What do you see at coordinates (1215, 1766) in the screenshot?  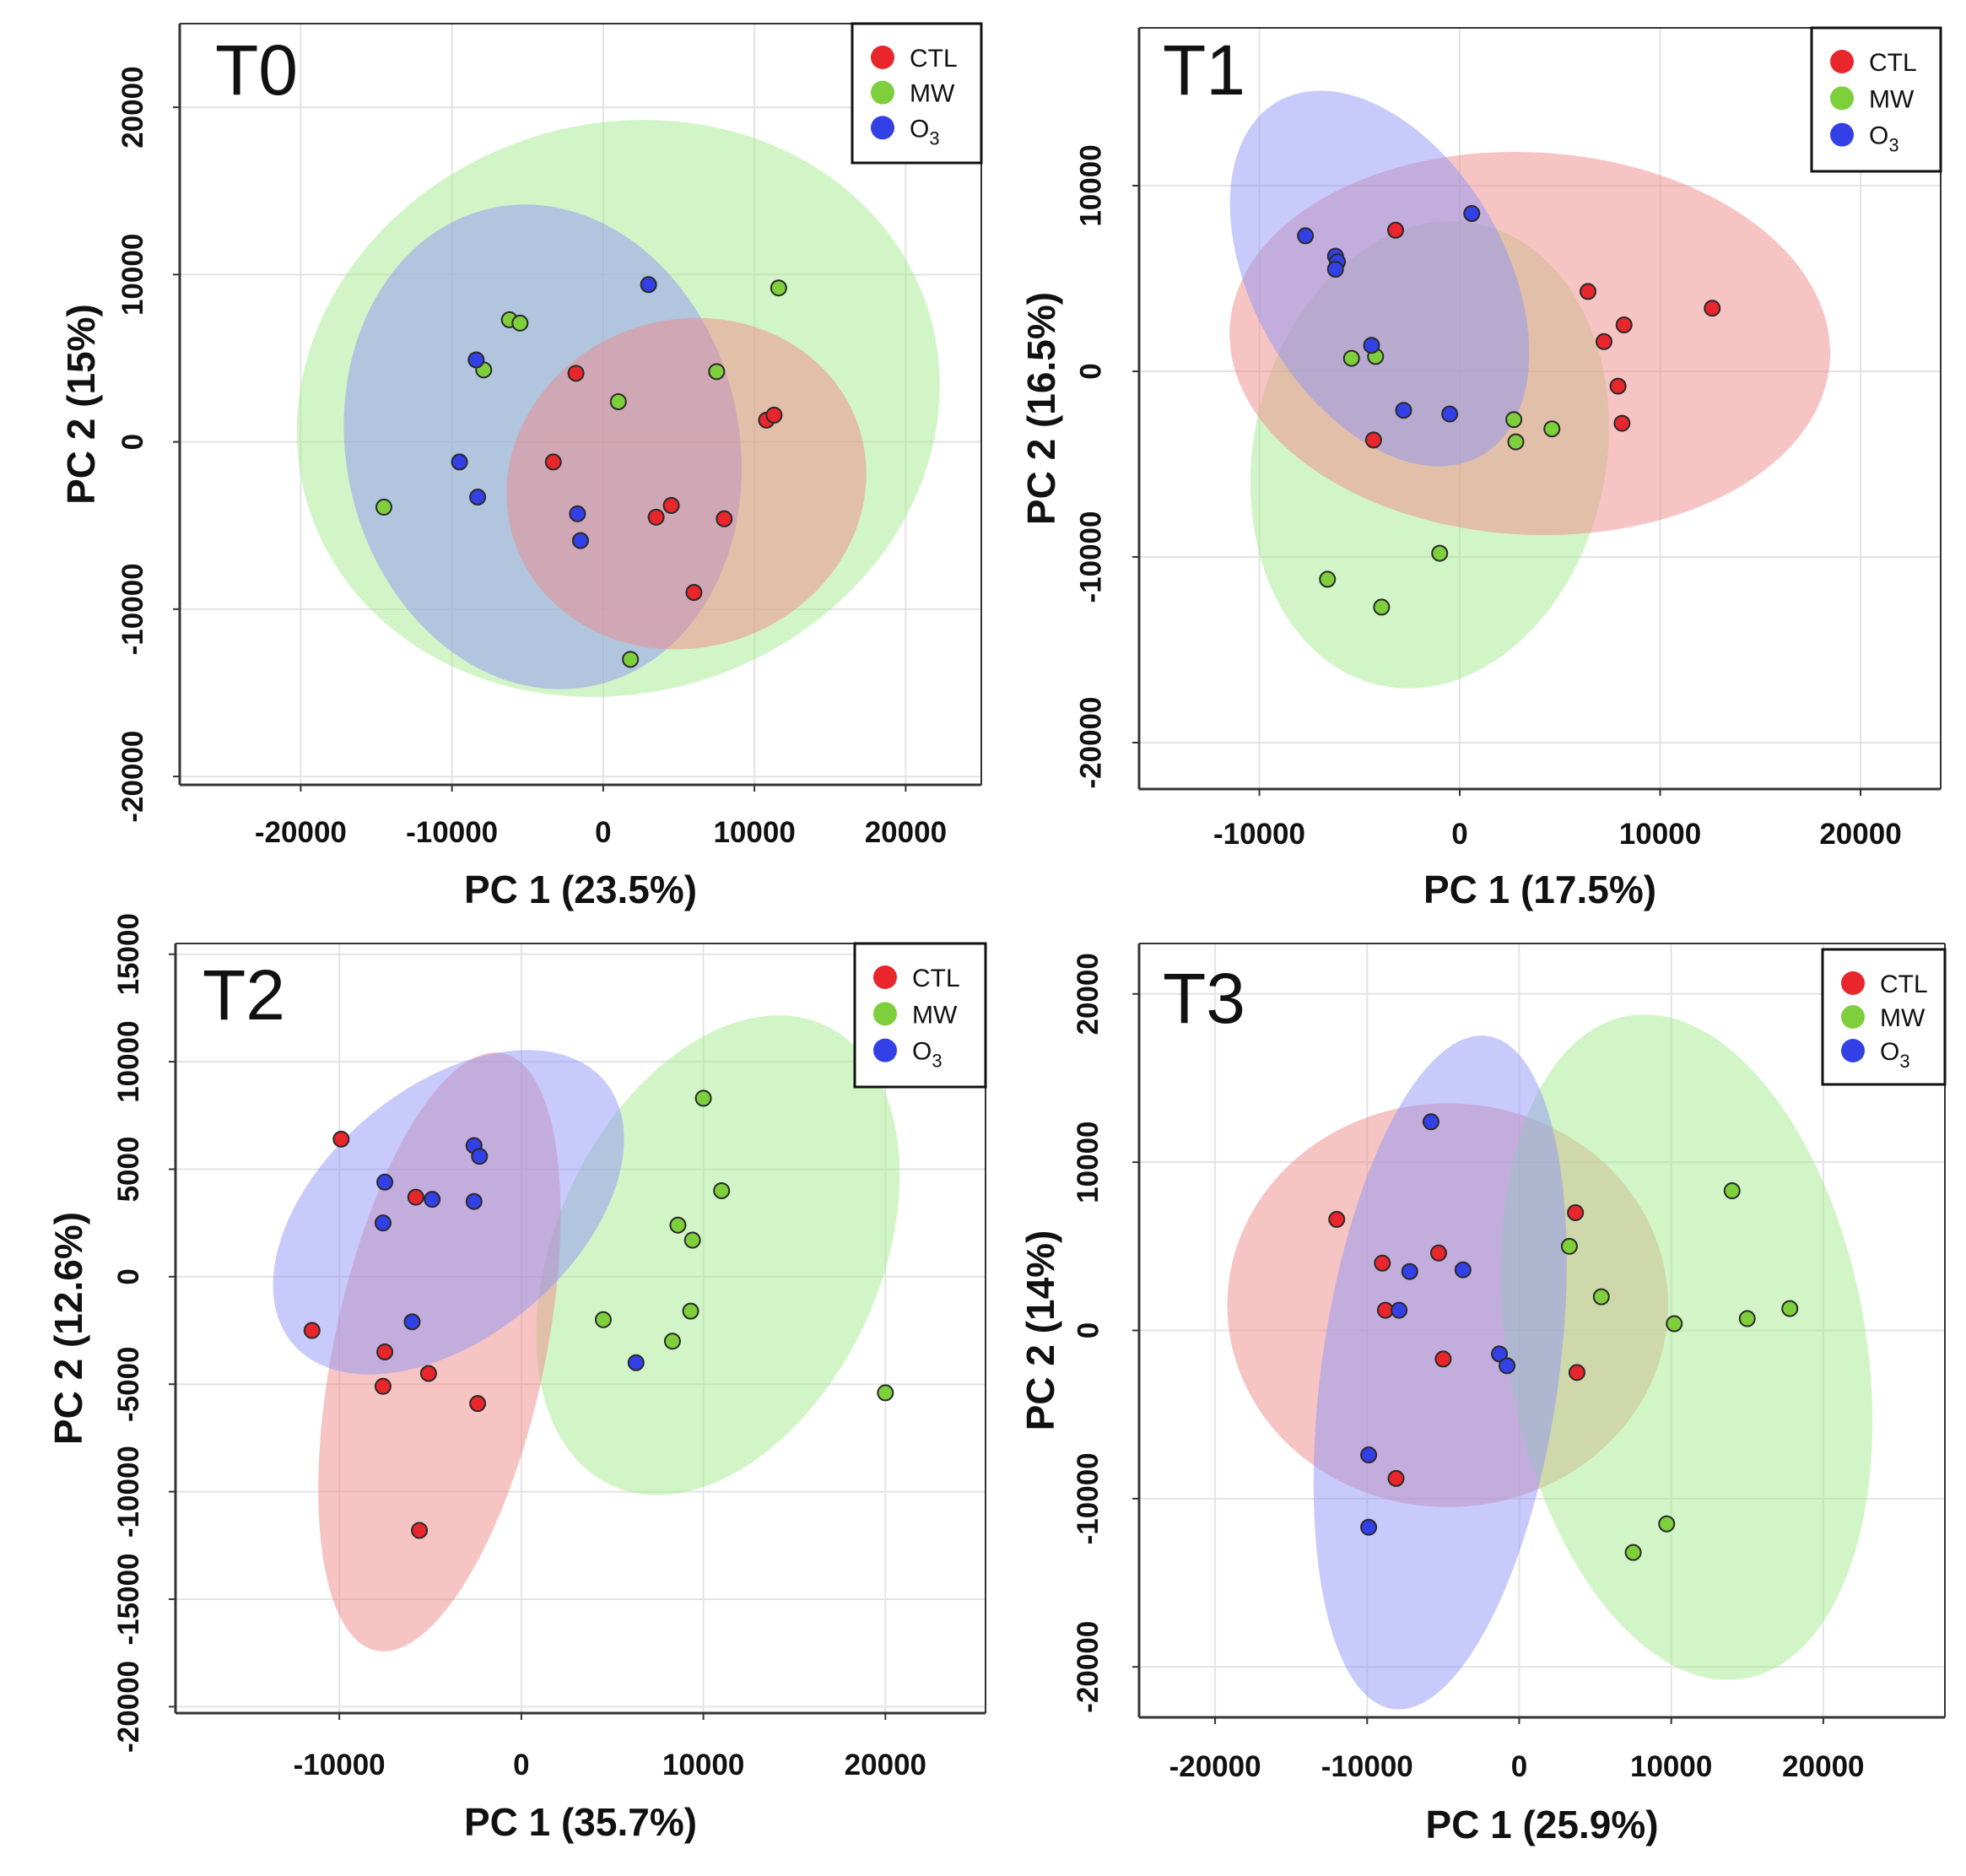 I see `x-tick-label: -20000` at bounding box center [1215, 1766].